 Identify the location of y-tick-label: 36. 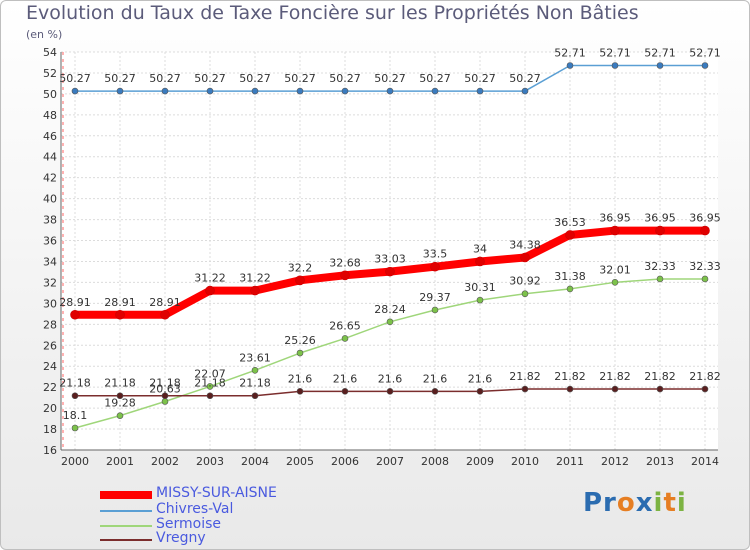
(50, 241).